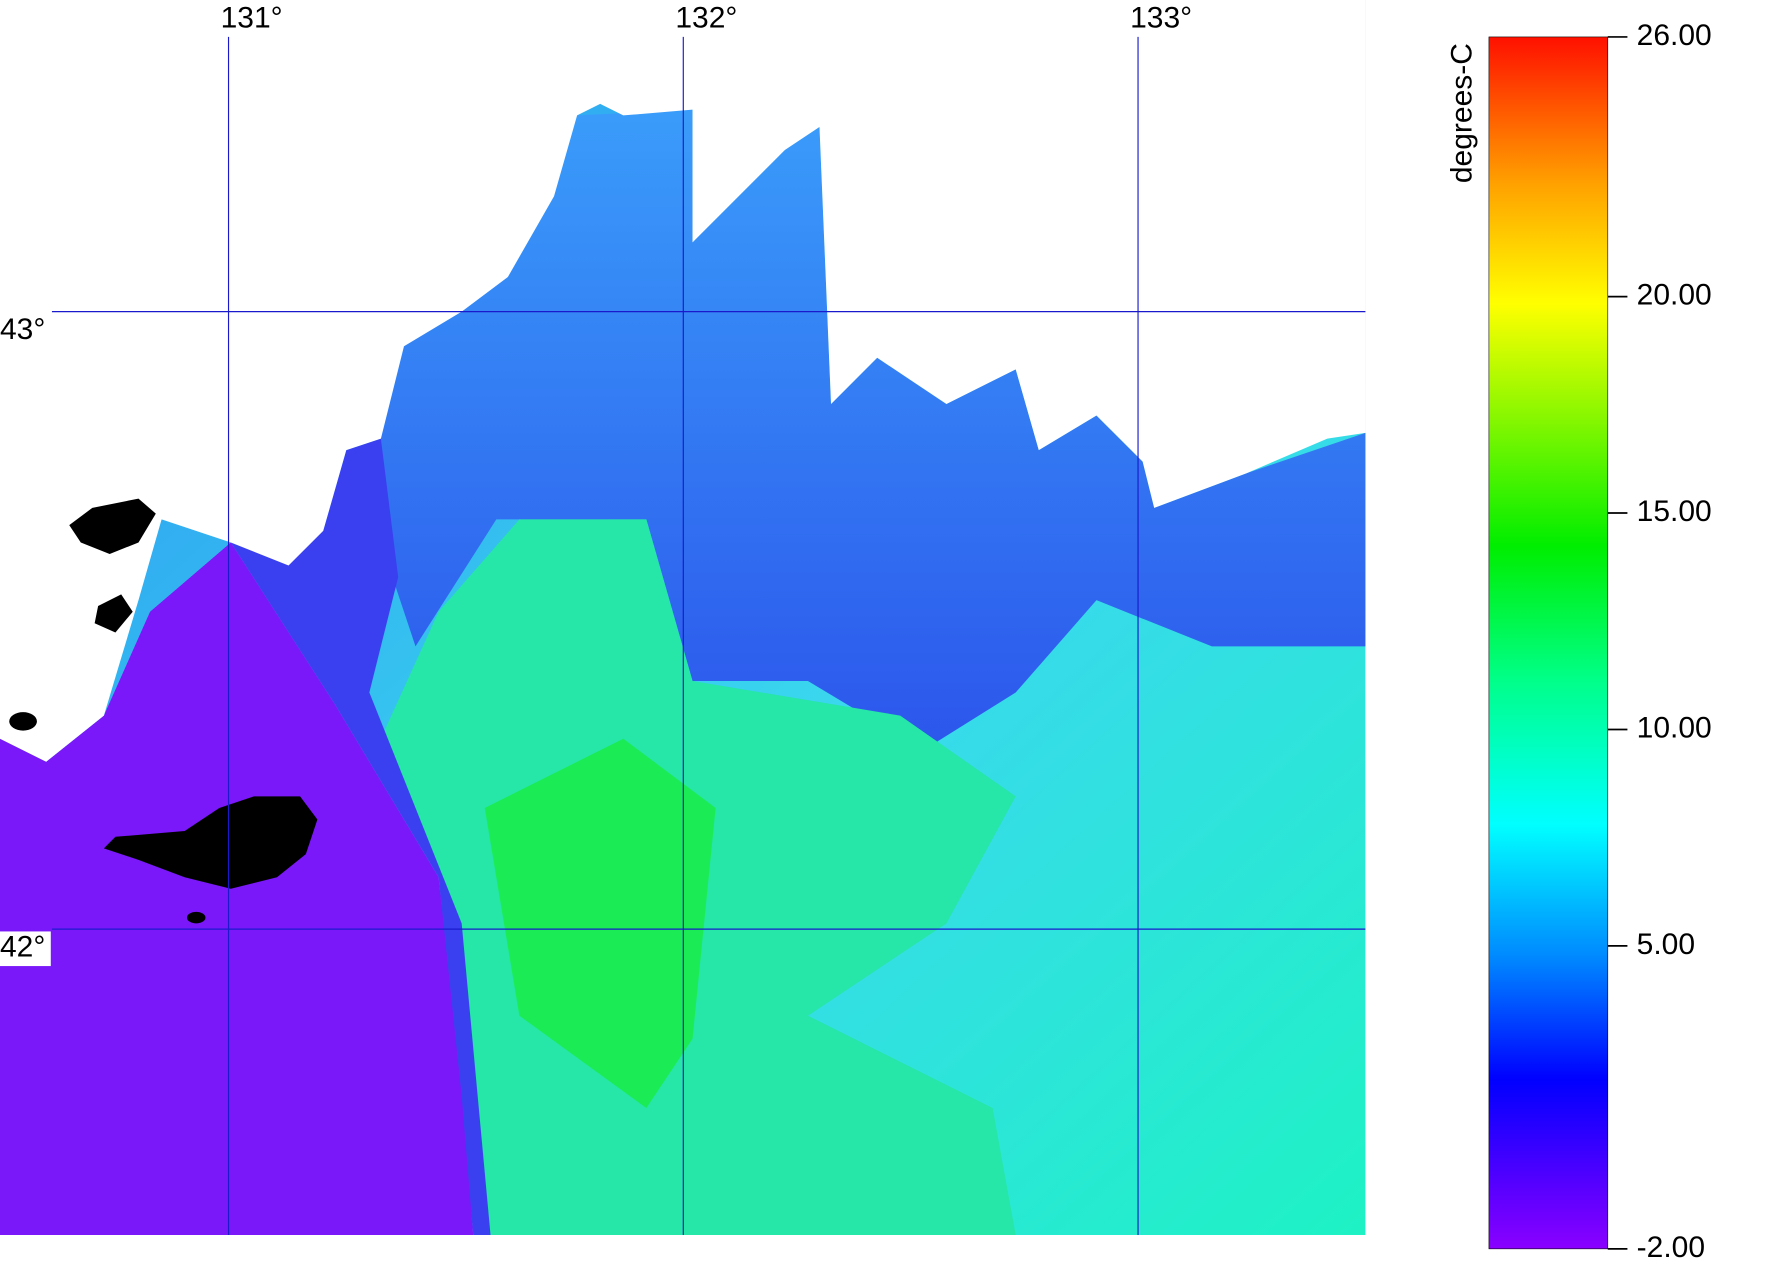 This screenshot has width=1789, height=1272. What do you see at coordinates (1161, 18) in the screenshot?
I see `longitude-label: 133°` at bounding box center [1161, 18].